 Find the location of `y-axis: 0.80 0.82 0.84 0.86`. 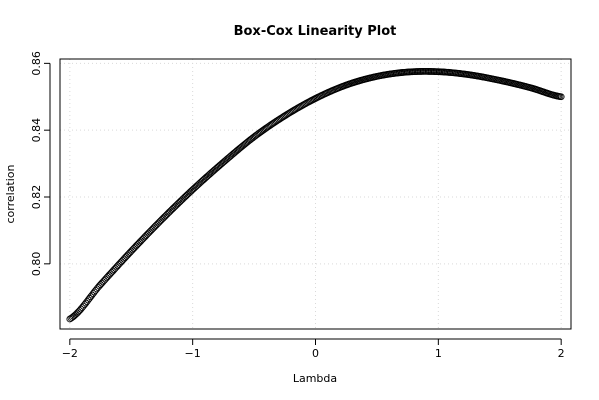

y-axis: 0.80 0.82 0.84 0.86 is located at coordinates (40, 164).